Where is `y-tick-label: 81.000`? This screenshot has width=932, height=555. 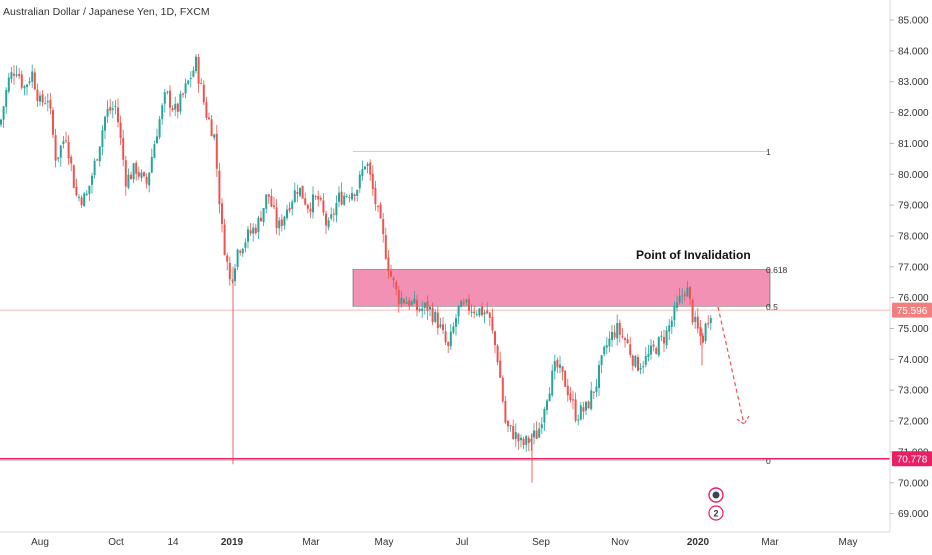 y-tick-label: 81.000 is located at coordinates (913, 144).